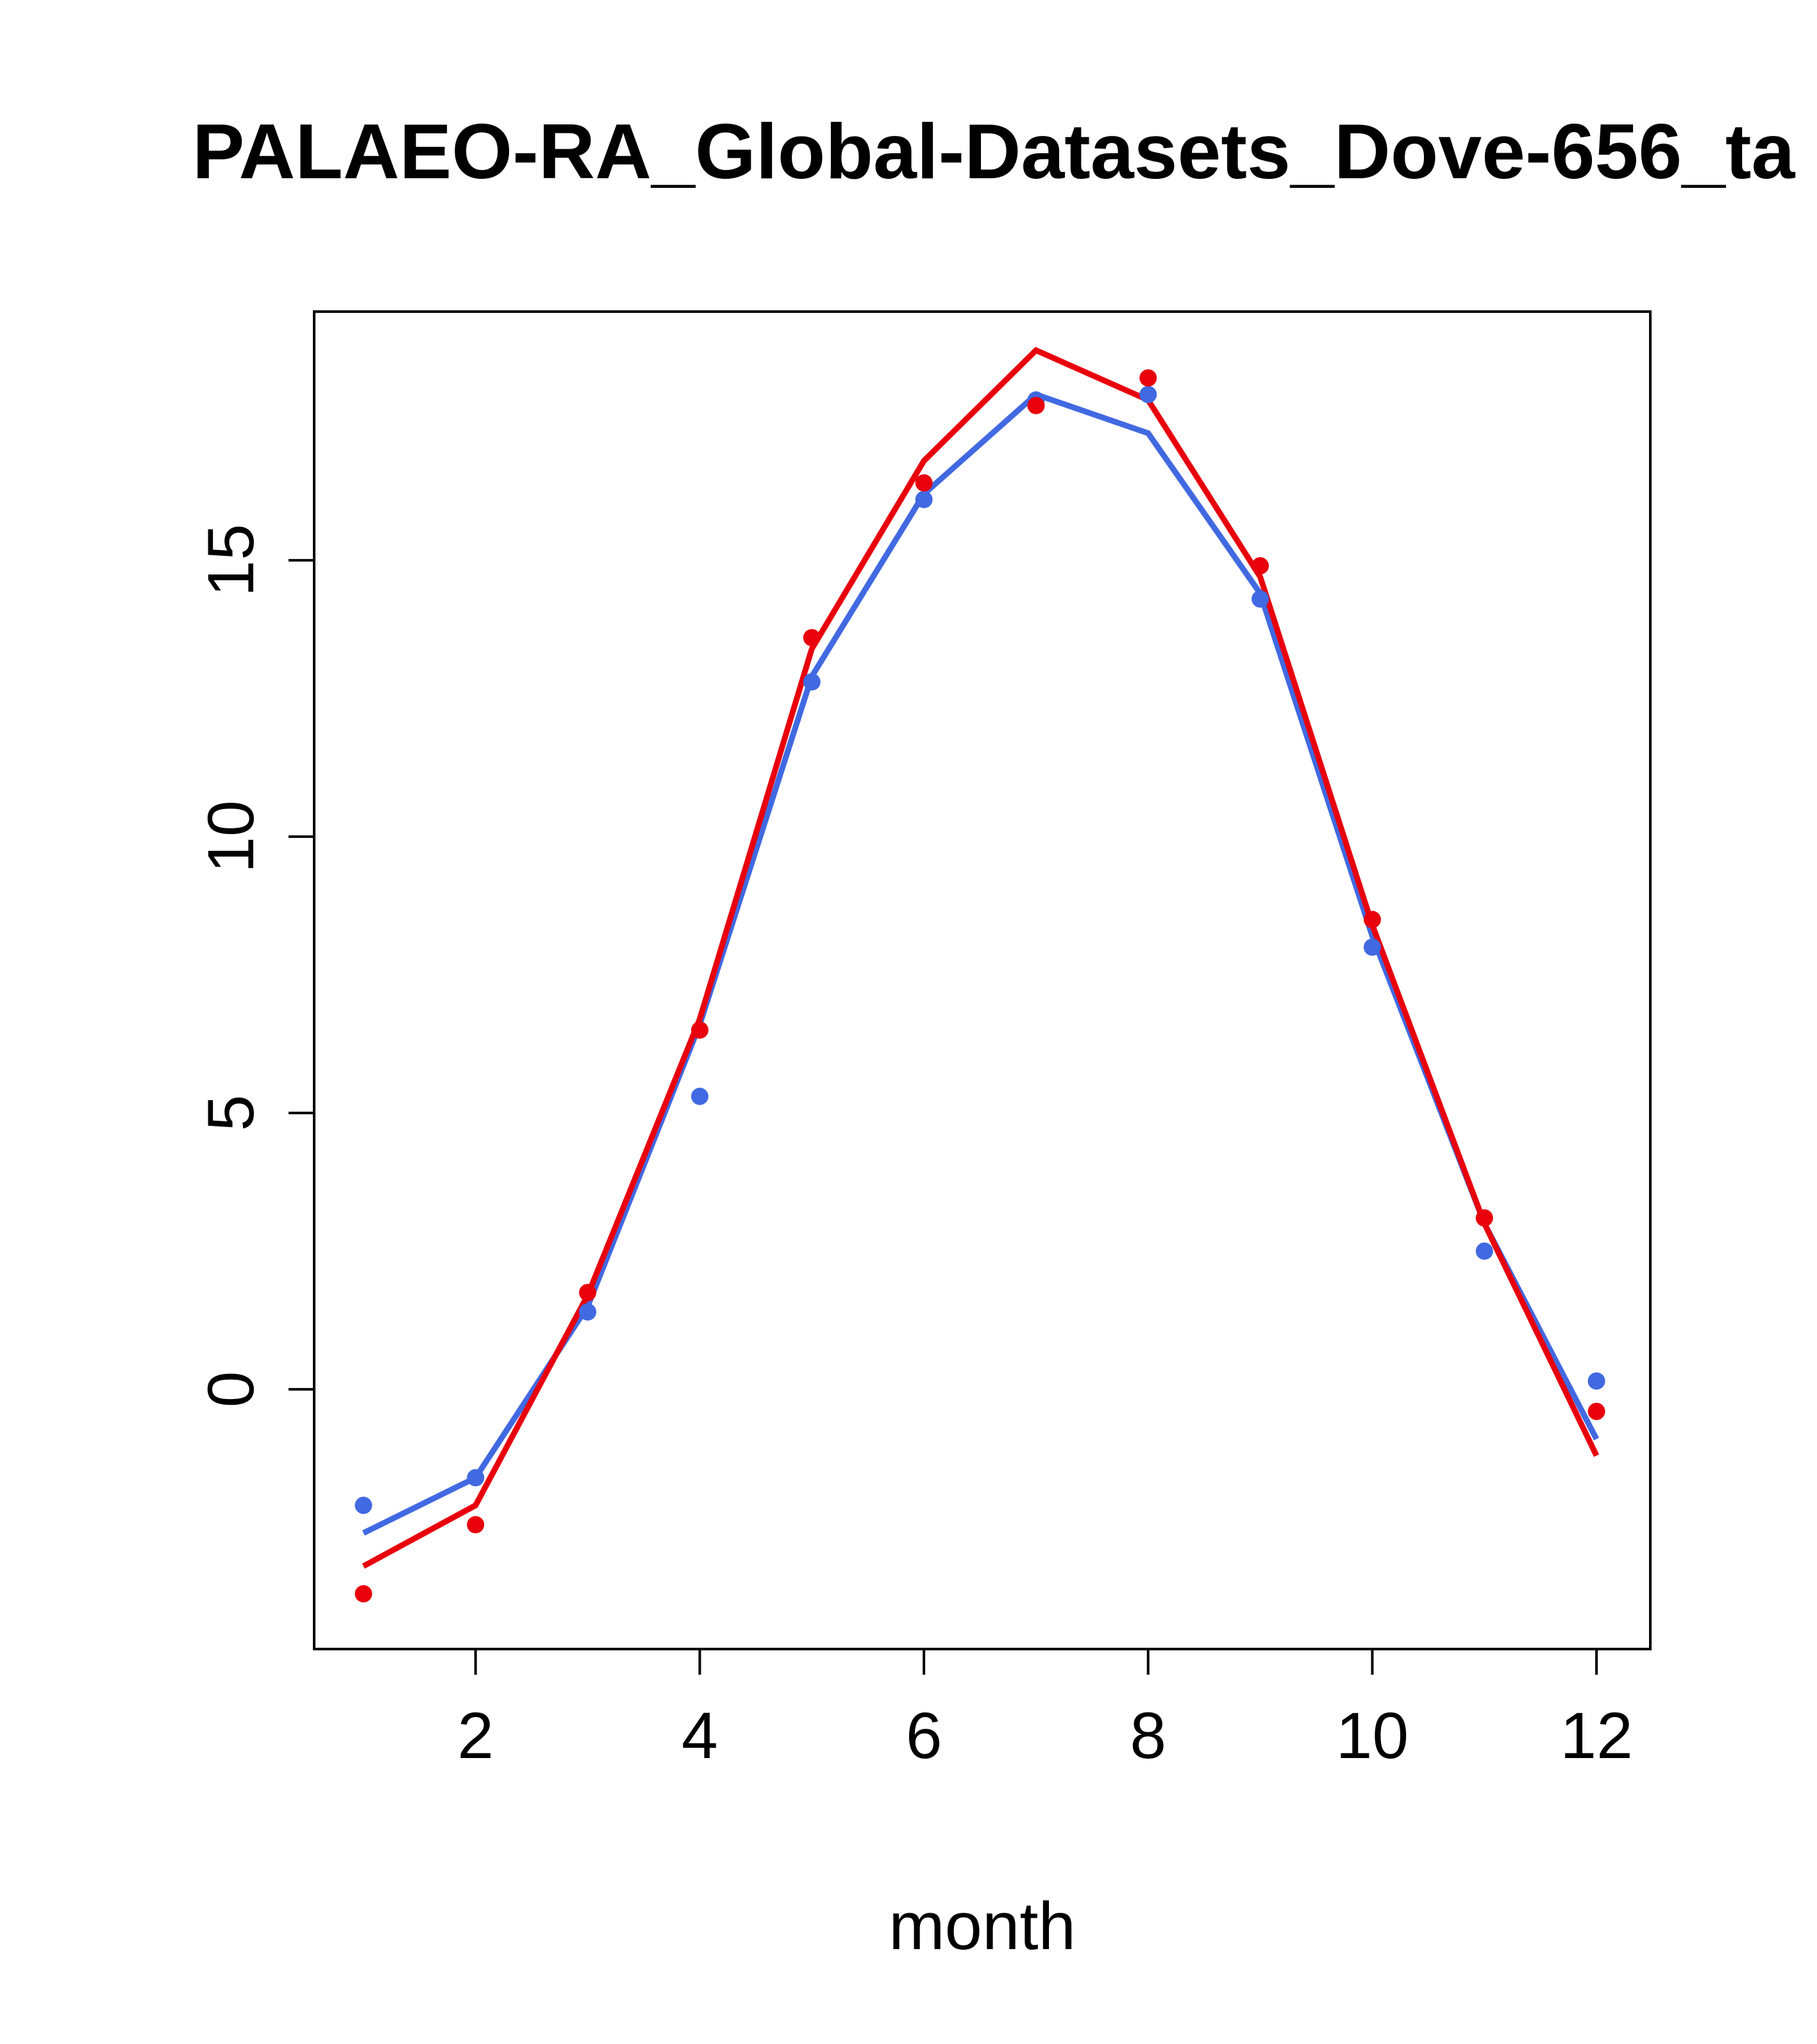 The height and width of the screenshot is (2044, 1817). What do you see at coordinates (475, 1735) in the screenshot?
I see `x-tick-label: 2` at bounding box center [475, 1735].